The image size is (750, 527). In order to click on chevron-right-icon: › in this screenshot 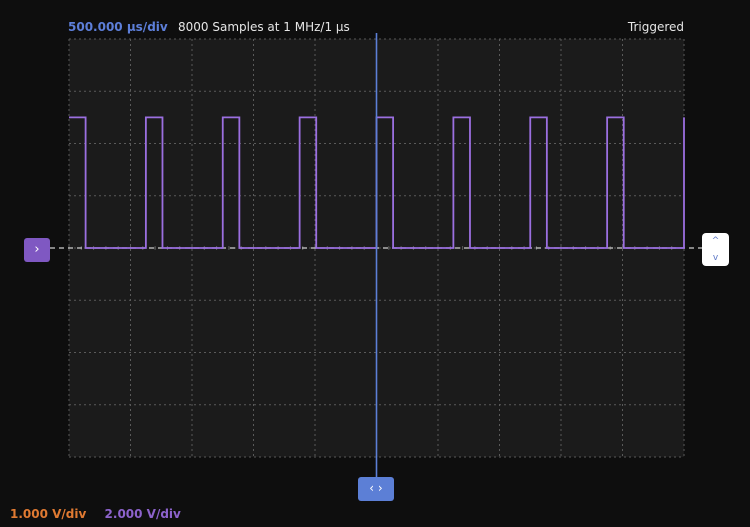, I will do `click(37, 249)`.